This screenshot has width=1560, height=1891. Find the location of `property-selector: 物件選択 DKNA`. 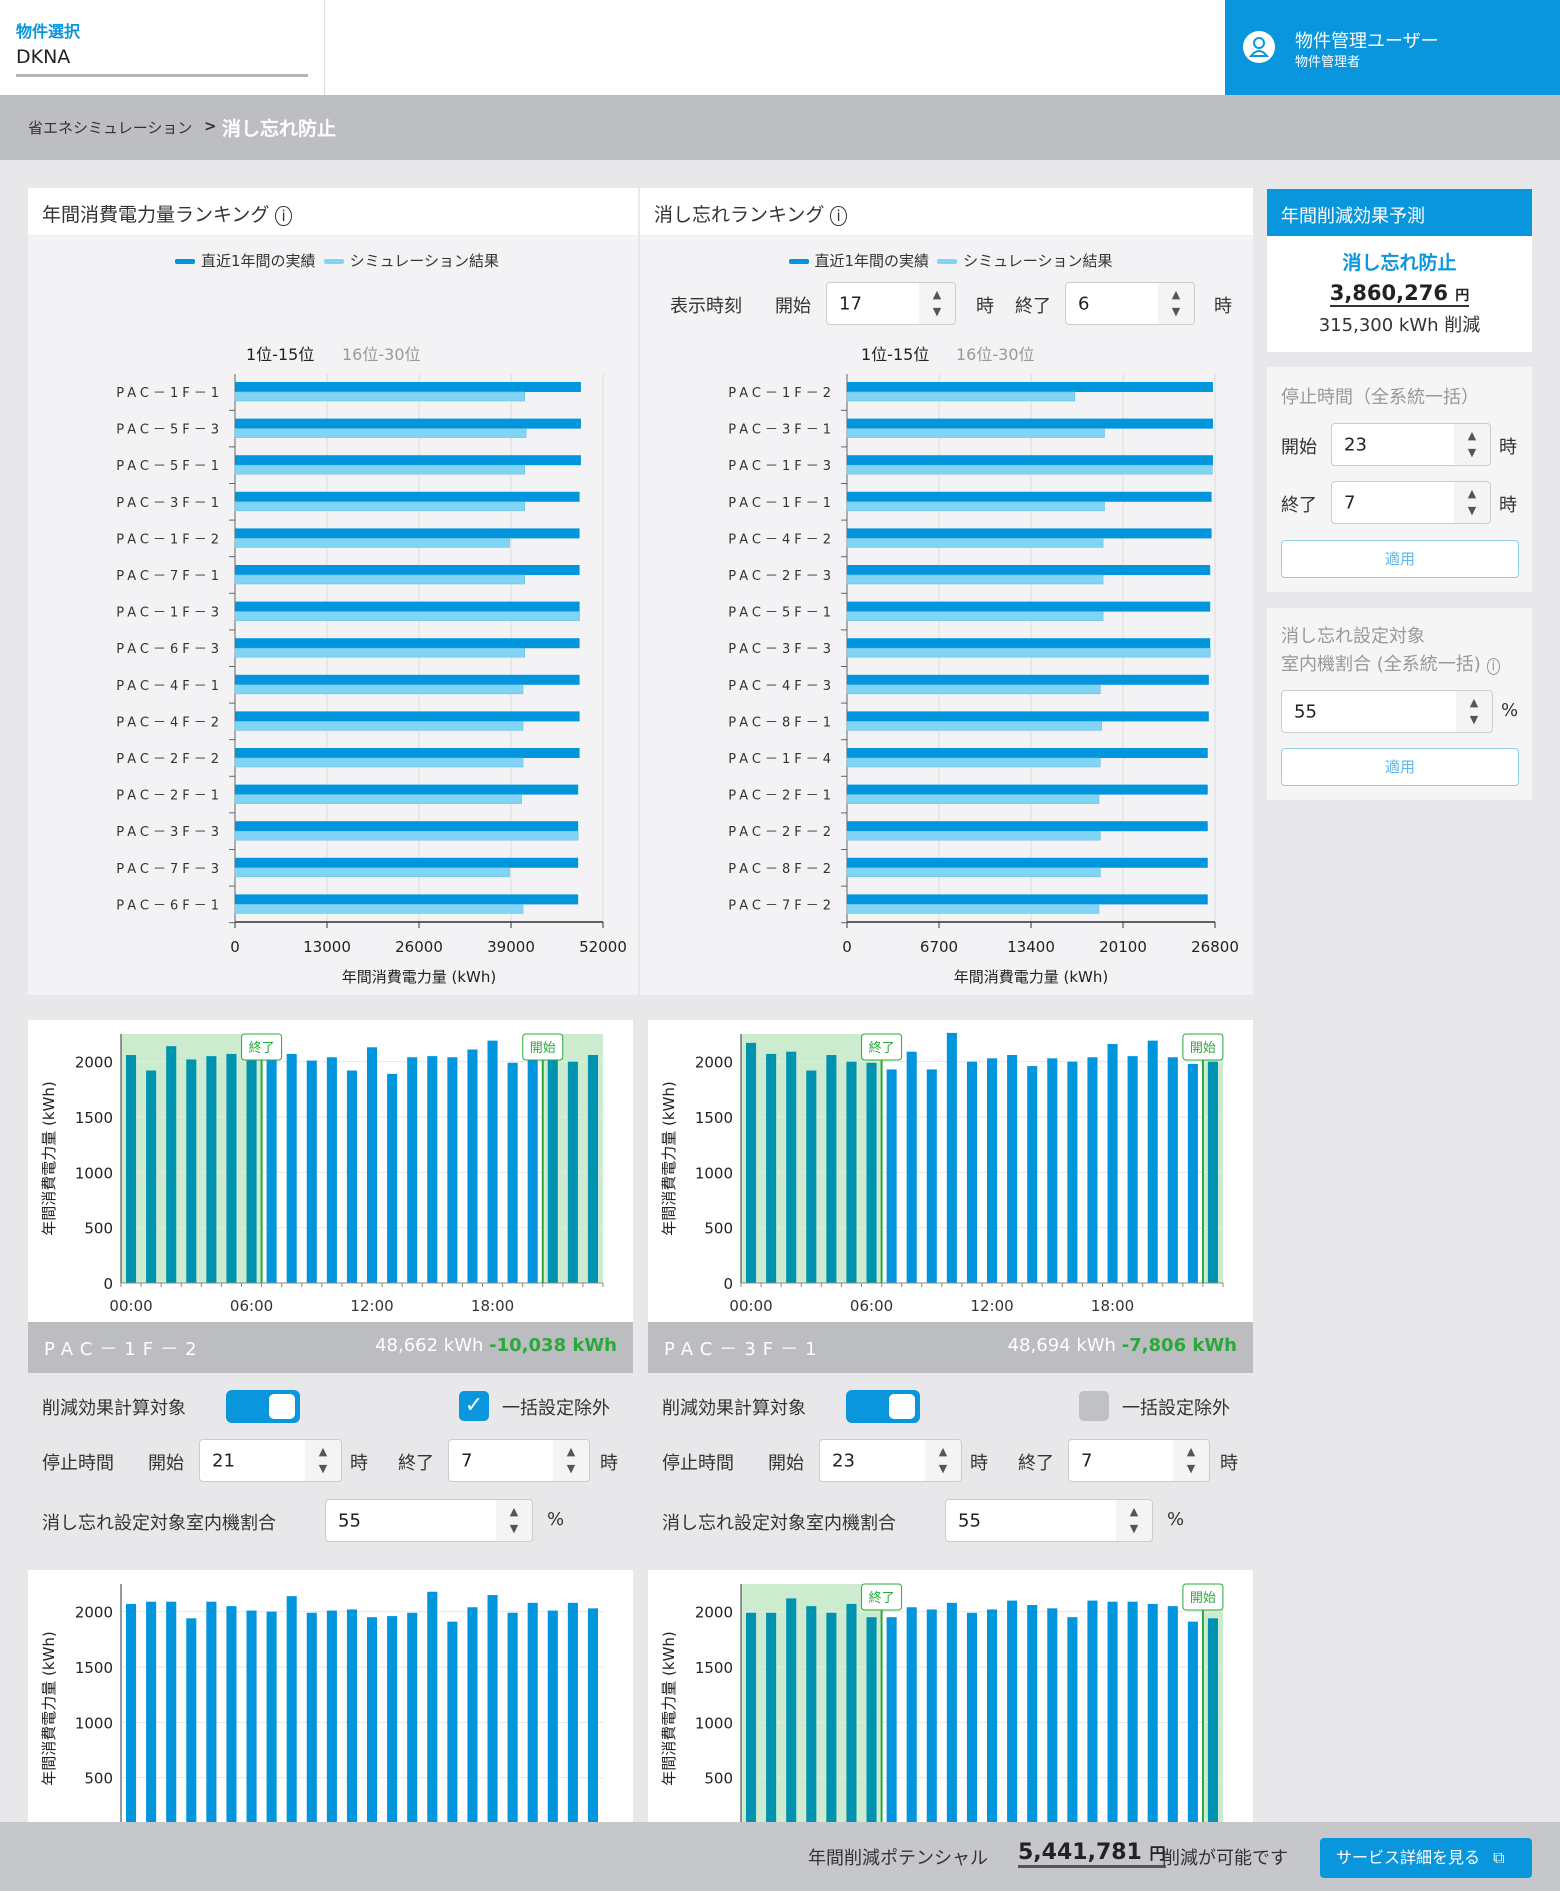

property-selector: 物件選択 DKNA is located at coordinates (162, 47).